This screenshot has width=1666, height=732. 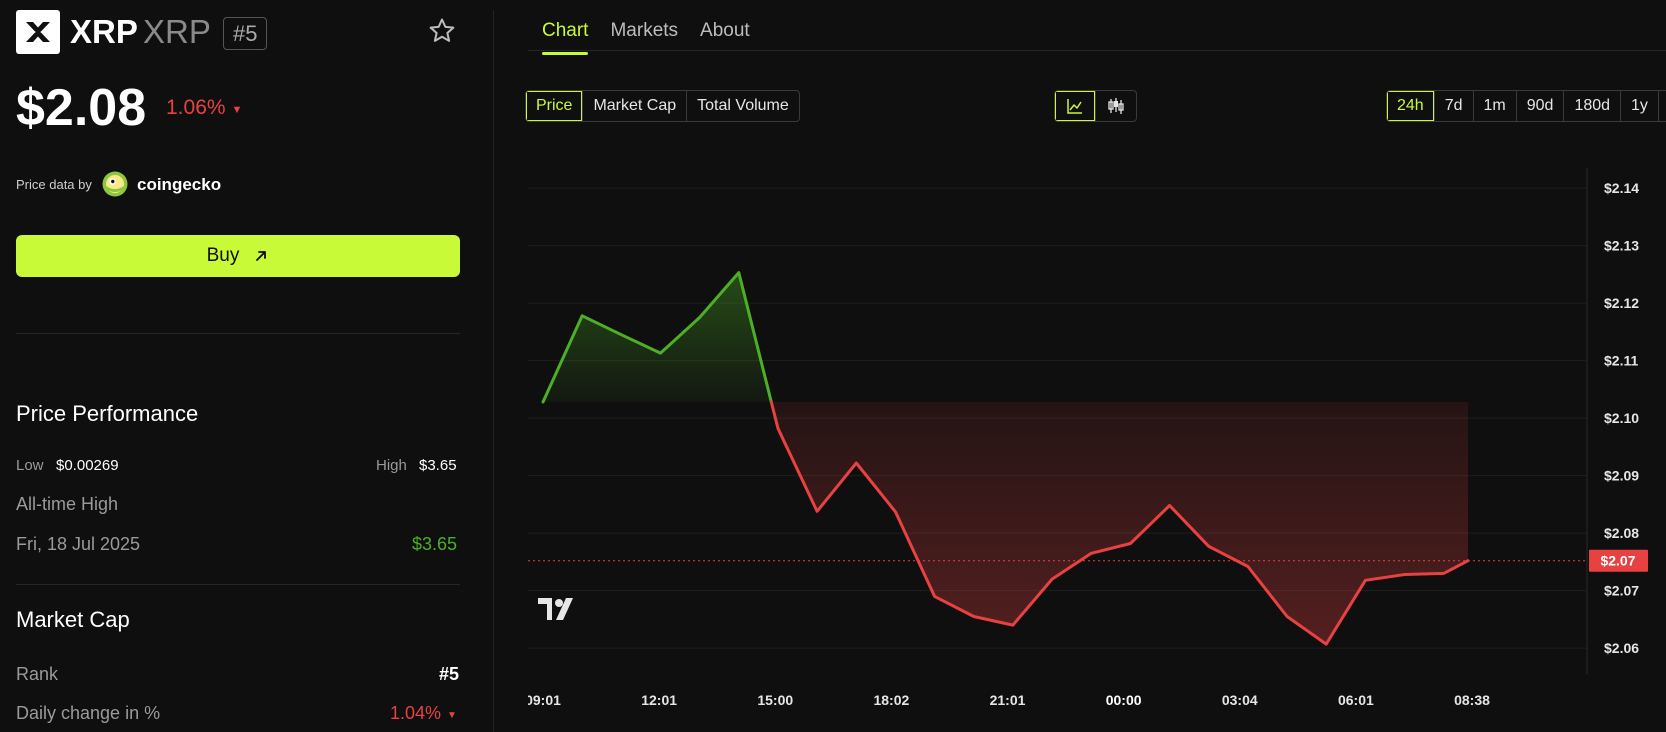 I want to click on metric-market-cap-button: Market Cap, so click(x=635, y=106).